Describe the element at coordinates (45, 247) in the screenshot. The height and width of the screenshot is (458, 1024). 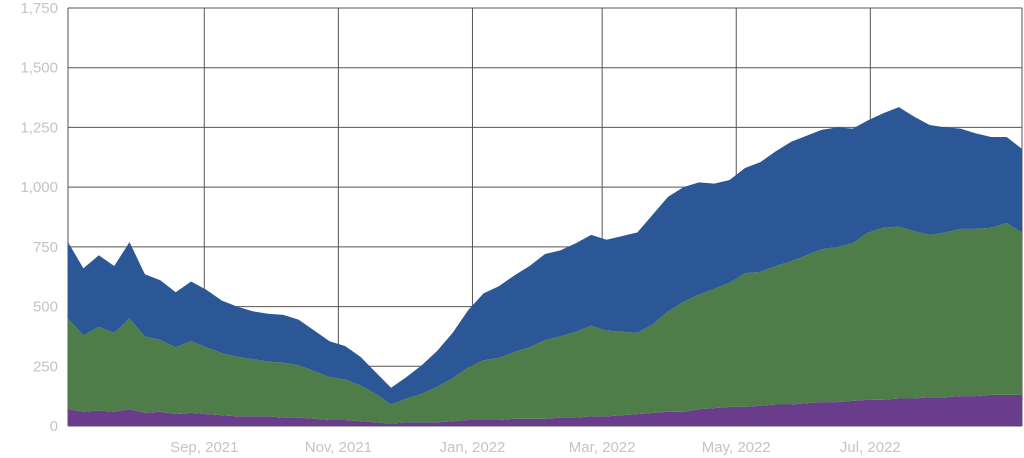
I see `y-tick-label: 750` at that location.